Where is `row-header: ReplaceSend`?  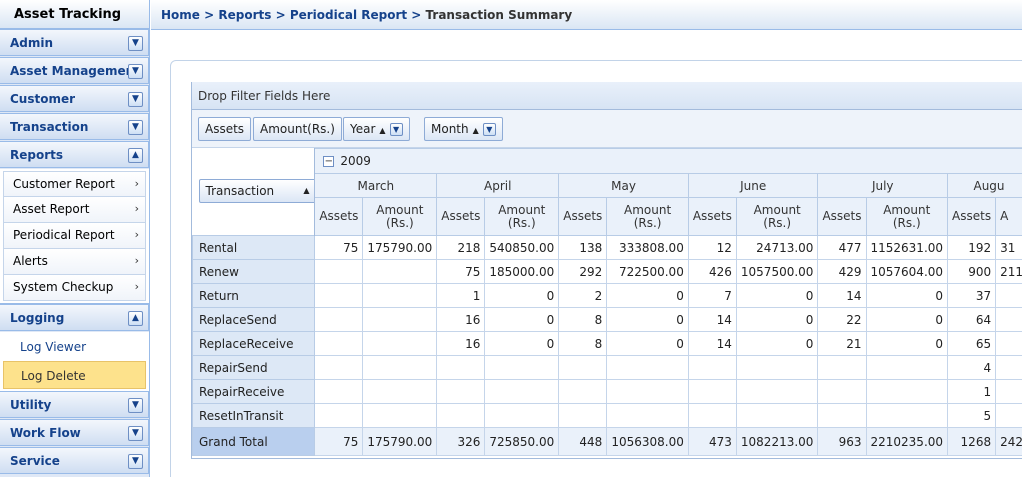 row-header: ReplaceSend is located at coordinates (254, 319).